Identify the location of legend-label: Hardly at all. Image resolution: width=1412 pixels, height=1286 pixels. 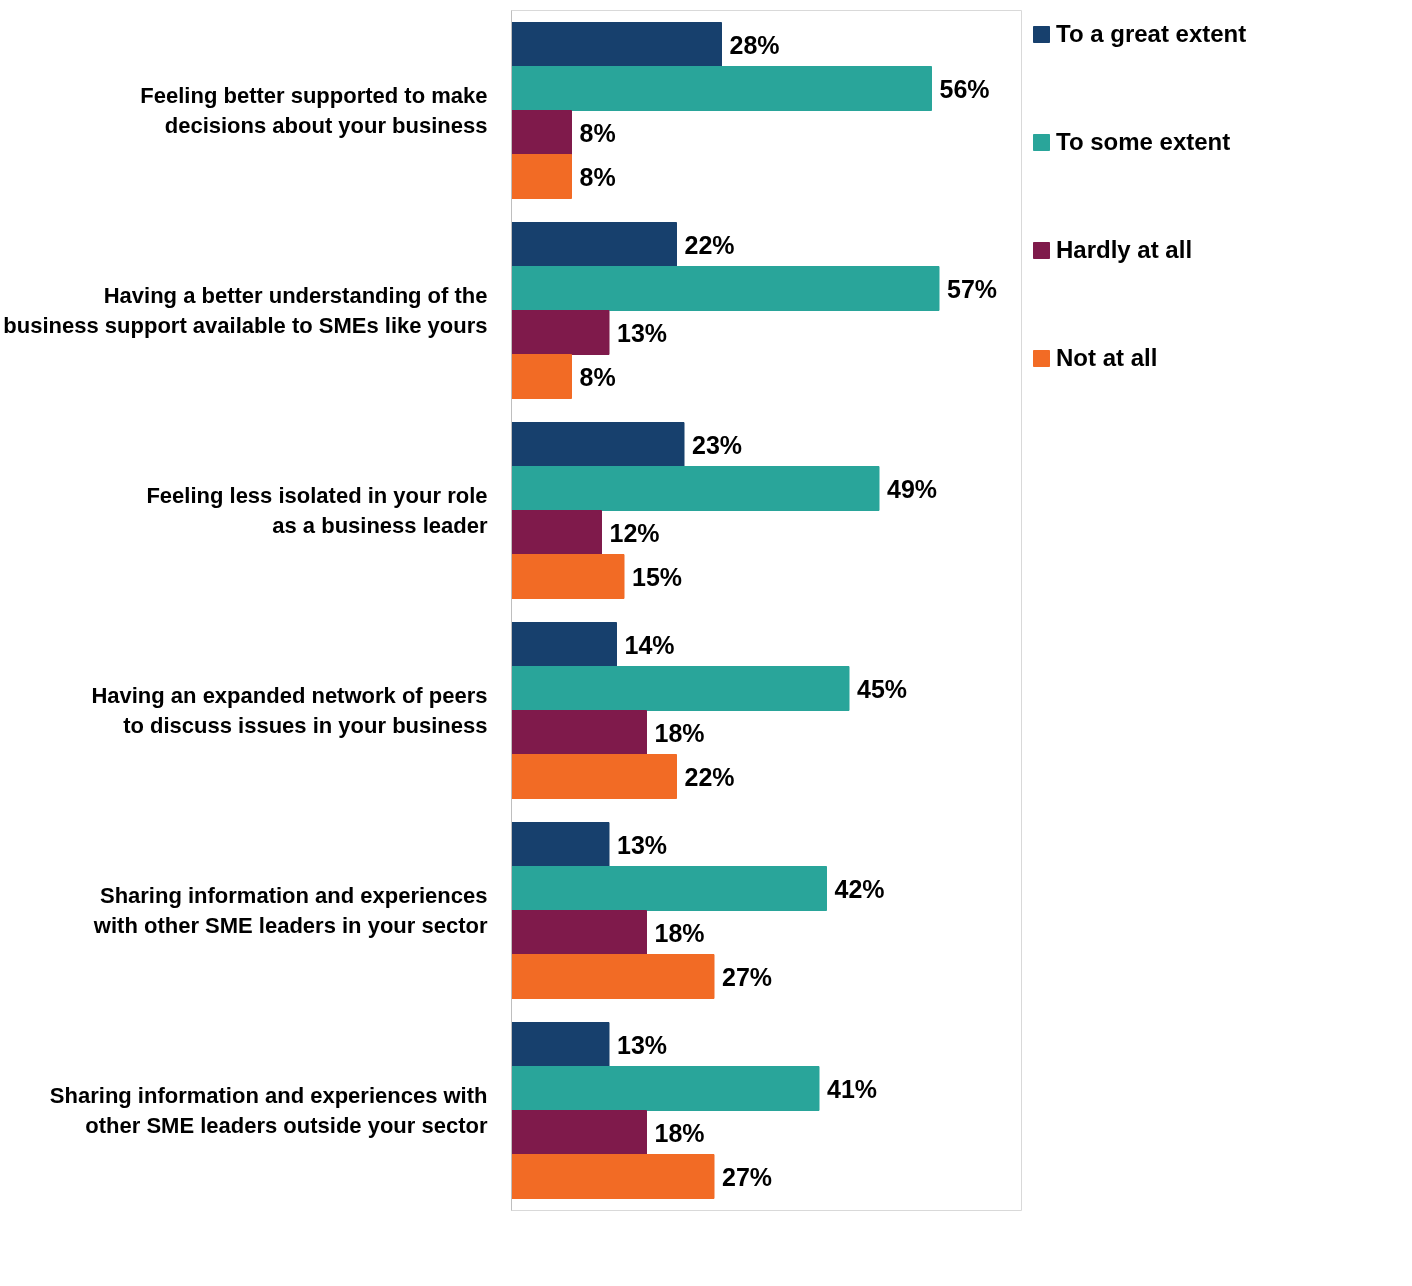
(1124, 250).